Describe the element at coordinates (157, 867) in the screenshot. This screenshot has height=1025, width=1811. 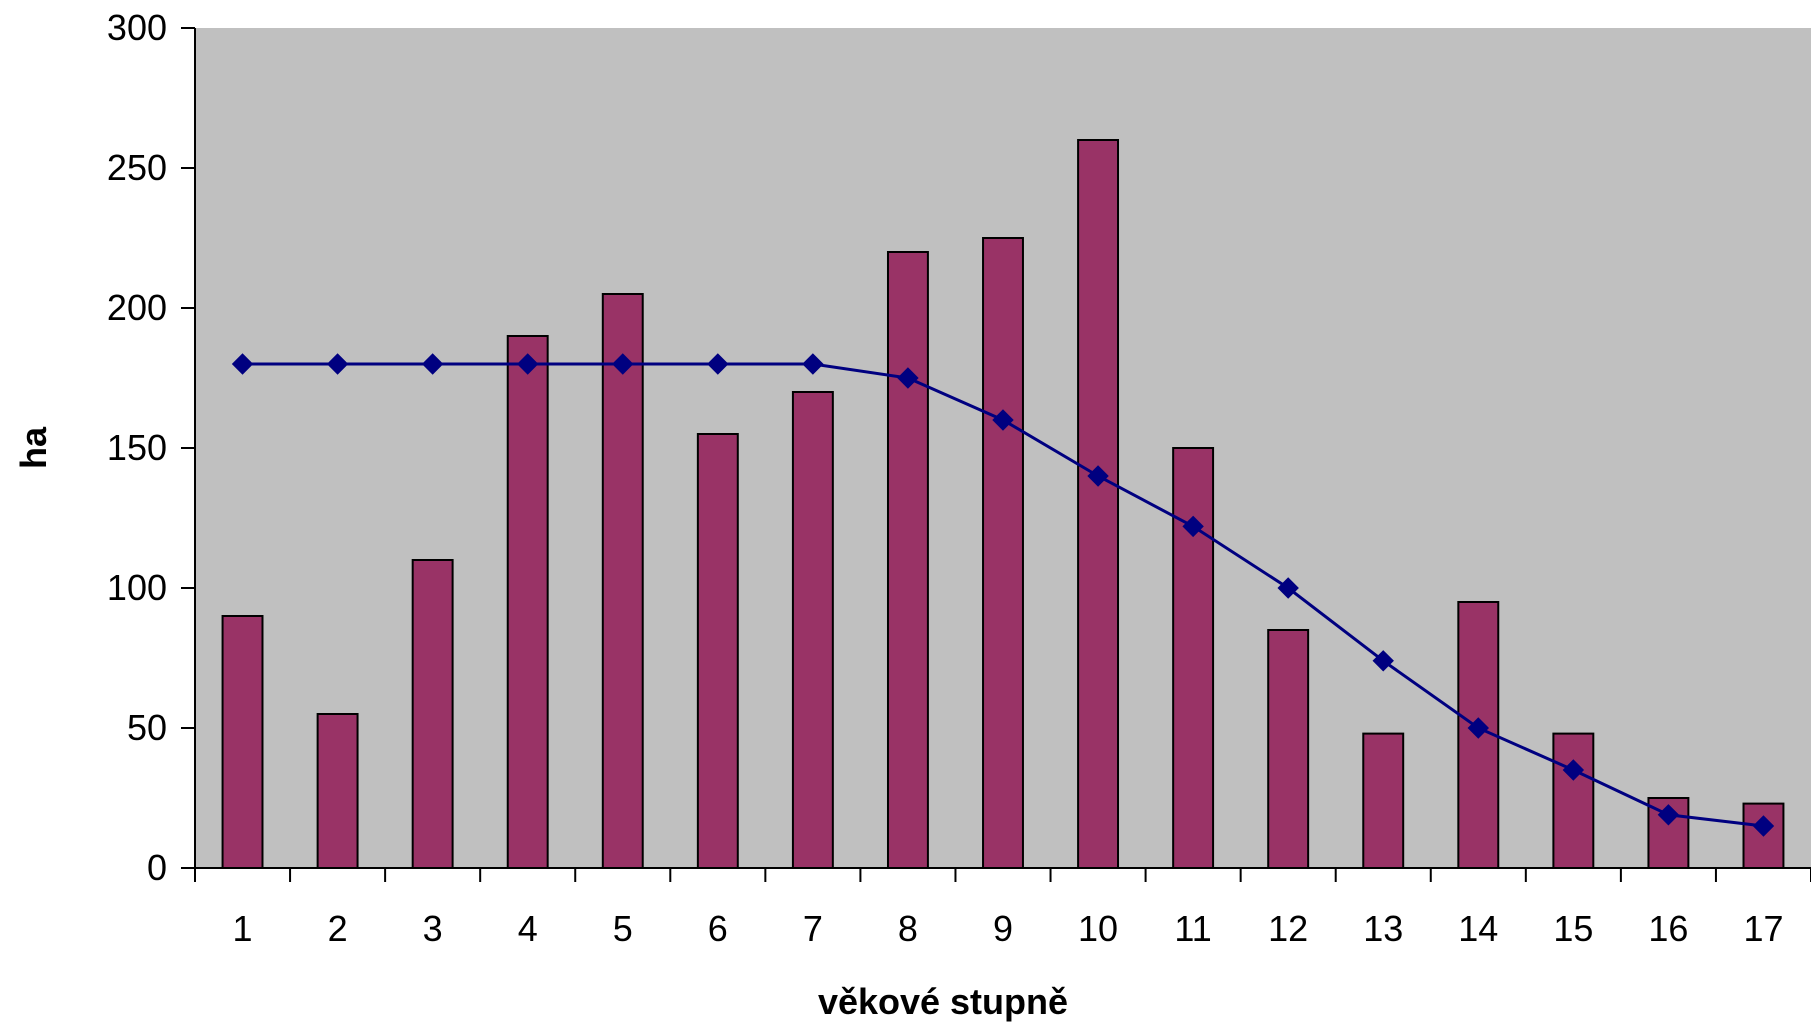
I see `y-tick-label-0: 0` at that location.